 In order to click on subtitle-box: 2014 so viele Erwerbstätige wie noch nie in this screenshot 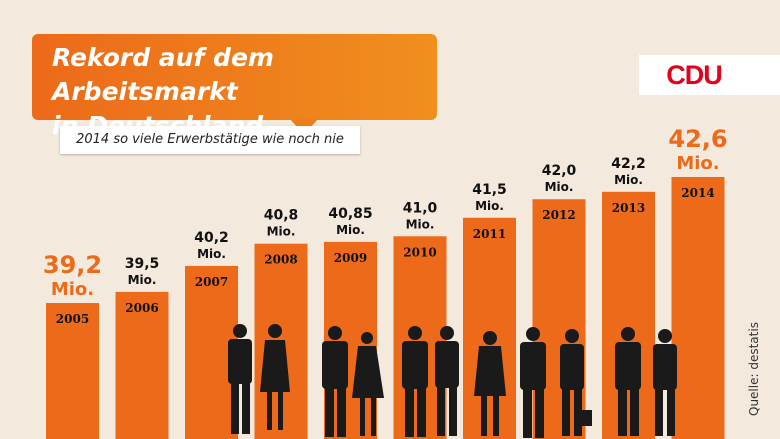, I will do `click(210, 140)`.